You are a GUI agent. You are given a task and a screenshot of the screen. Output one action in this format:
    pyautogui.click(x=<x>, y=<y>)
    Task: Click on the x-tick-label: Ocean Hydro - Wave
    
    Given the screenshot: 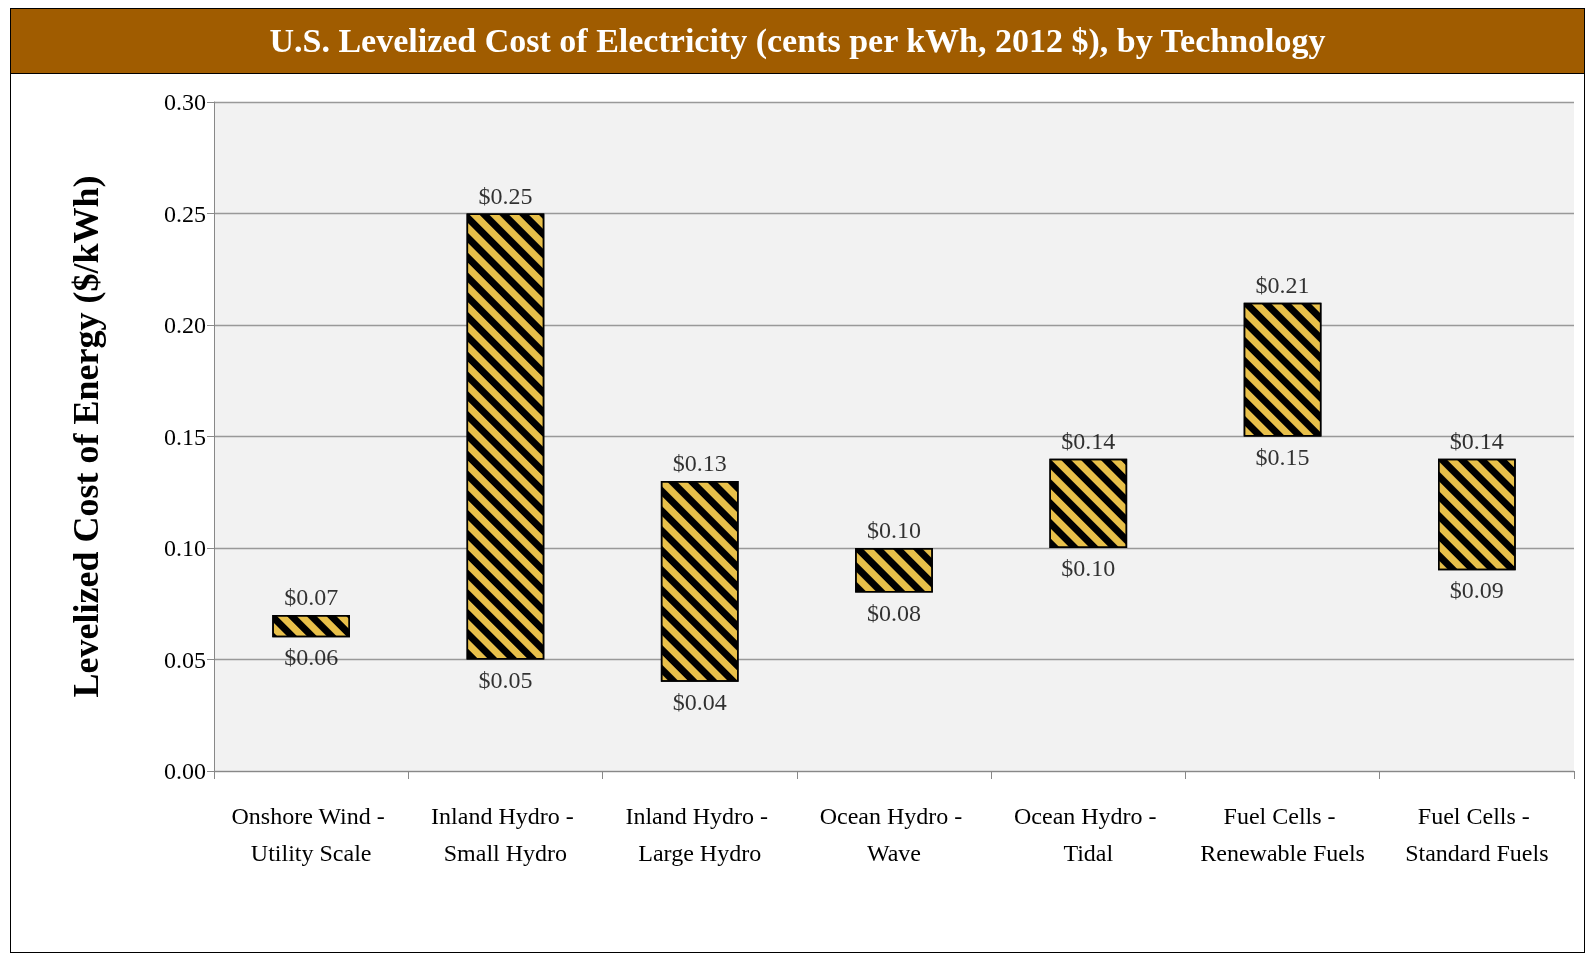 What is the action you would take?
    pyautogui.click(x=894, y=834)
    